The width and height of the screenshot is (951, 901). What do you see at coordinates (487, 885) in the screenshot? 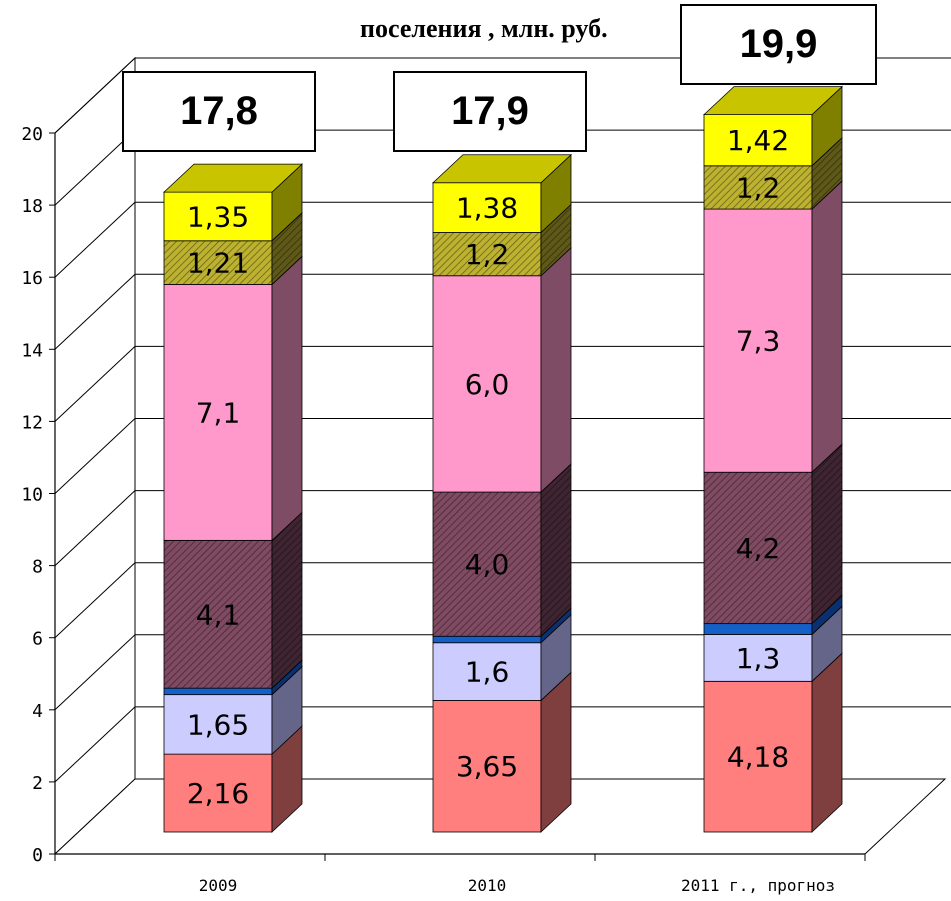
I see `x-tick-label: 2010` at bounding box center [487, 885].